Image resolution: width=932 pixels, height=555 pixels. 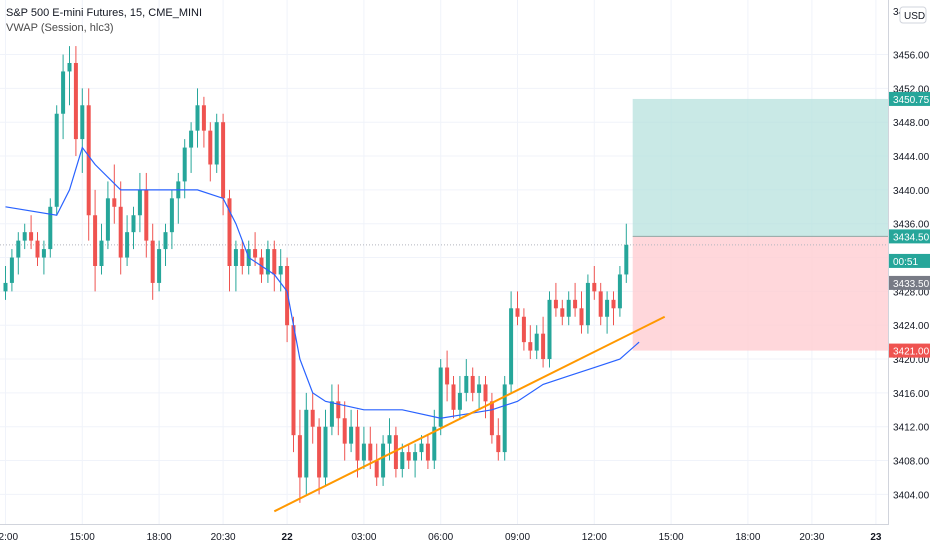 What do you see at coordinates (104, 13) in the screenshot?
I see `symbol-title: S&P 500 E-mini Futures, 15, CME_MINI` at bounding box center [104, 13].